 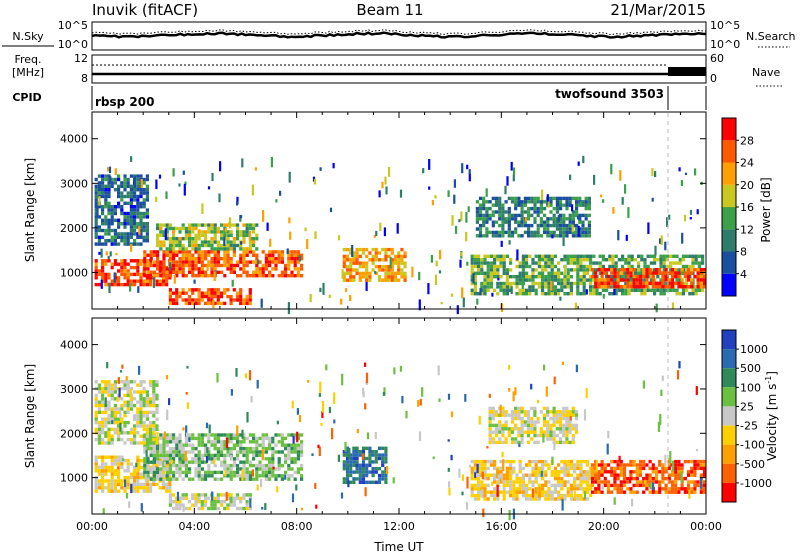 I want to click on velocity-colorbar-swatch, so click(x=729, y=435).